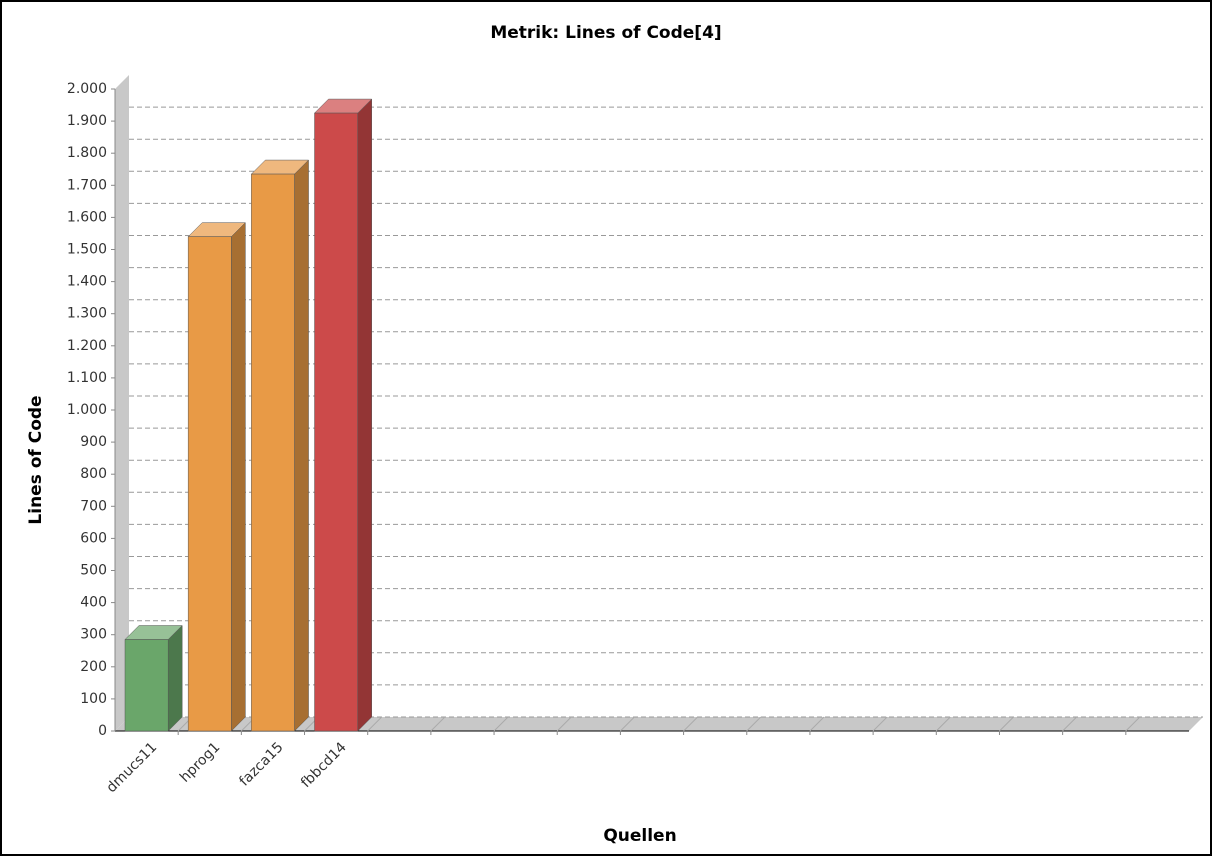 The height and width of the screenshot is (857, 1213). Describe the element at coordinates (87, 153) in the screenshot. I see `y-tick-label: 1.800` at that location.